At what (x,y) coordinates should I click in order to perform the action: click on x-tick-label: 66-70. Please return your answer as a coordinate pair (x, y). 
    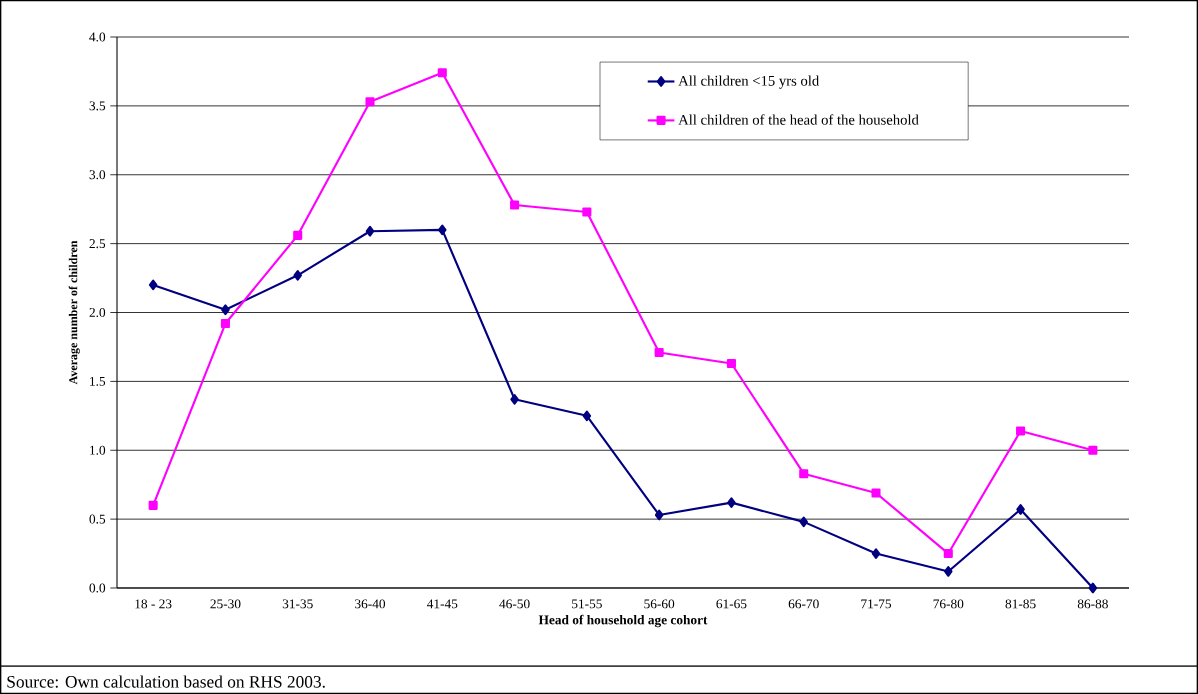
    Looking at the image, I should click on (803, 604).